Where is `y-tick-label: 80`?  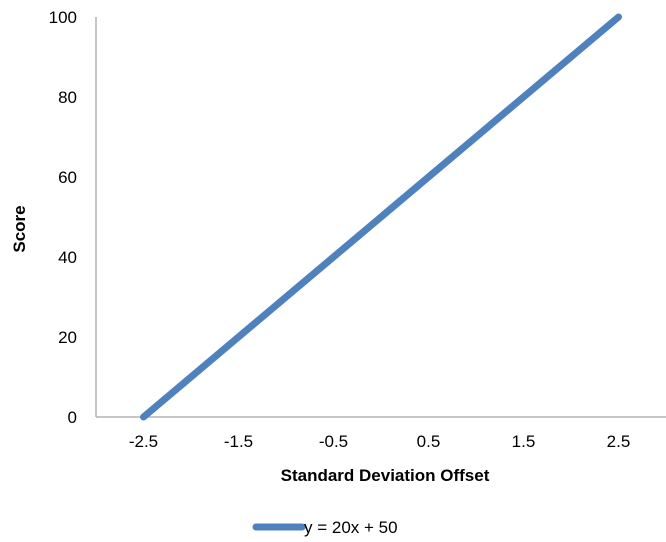 y-tick-label: 80 is located at coordinates (67, 97).